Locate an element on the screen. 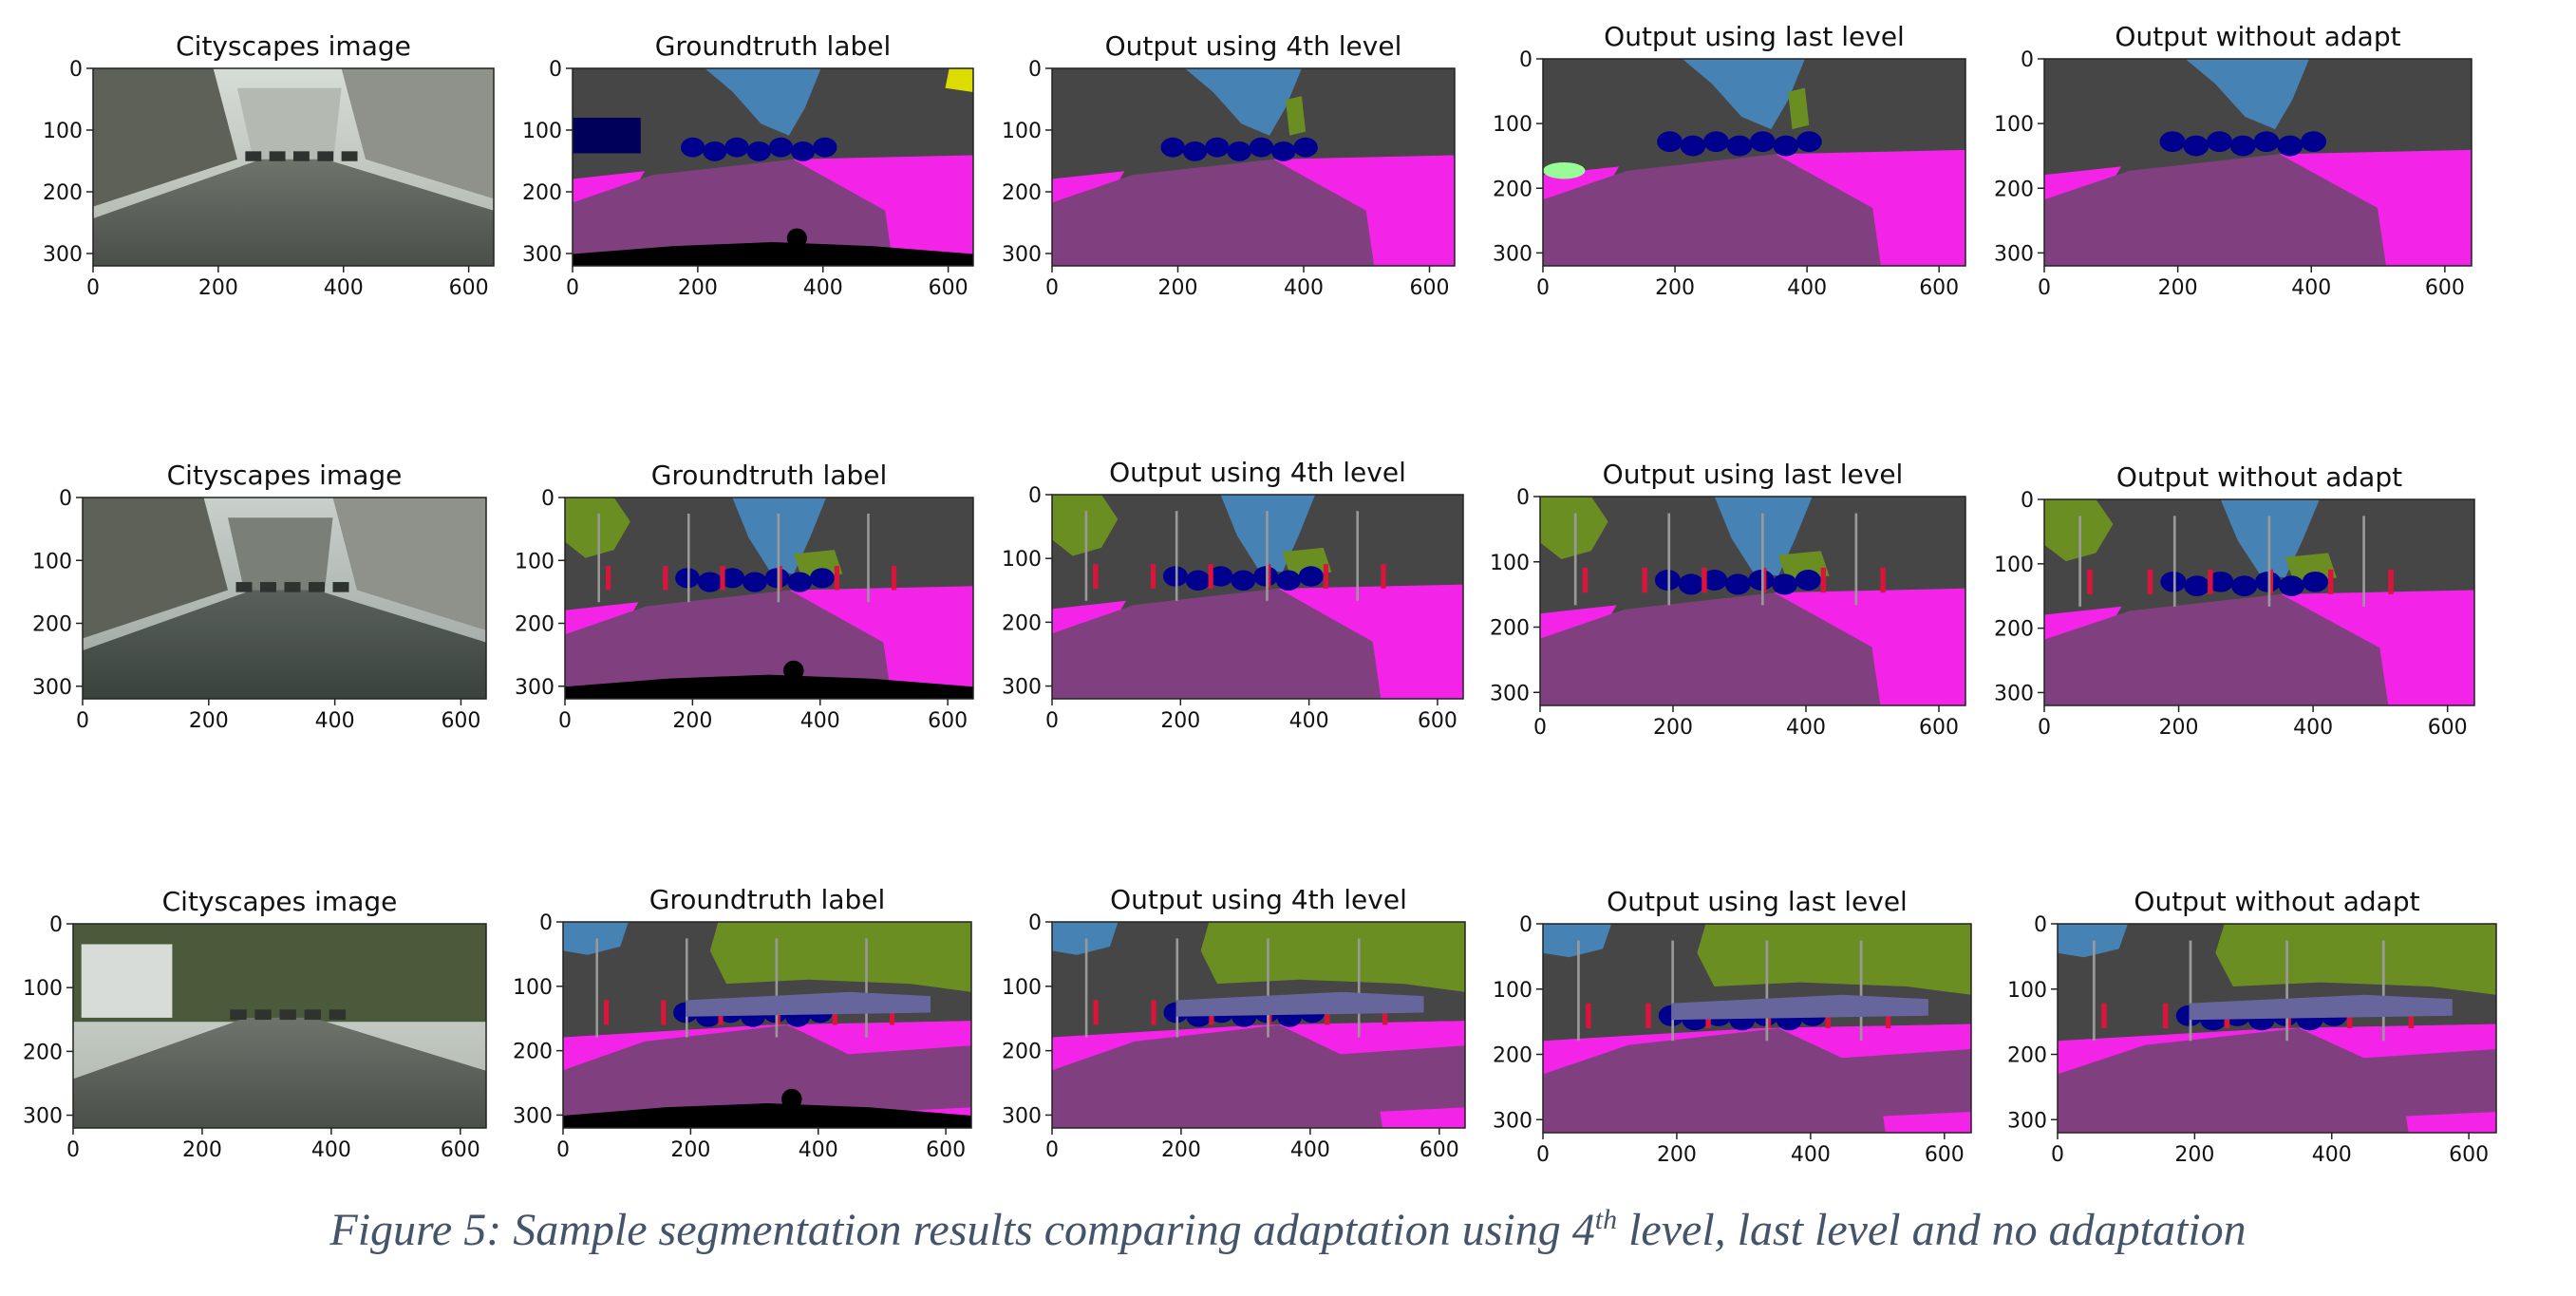  panel-r3-c2: Groundtruth label 0 200 400 600 0 100 200 300 is located at coordinates (742, 1023).